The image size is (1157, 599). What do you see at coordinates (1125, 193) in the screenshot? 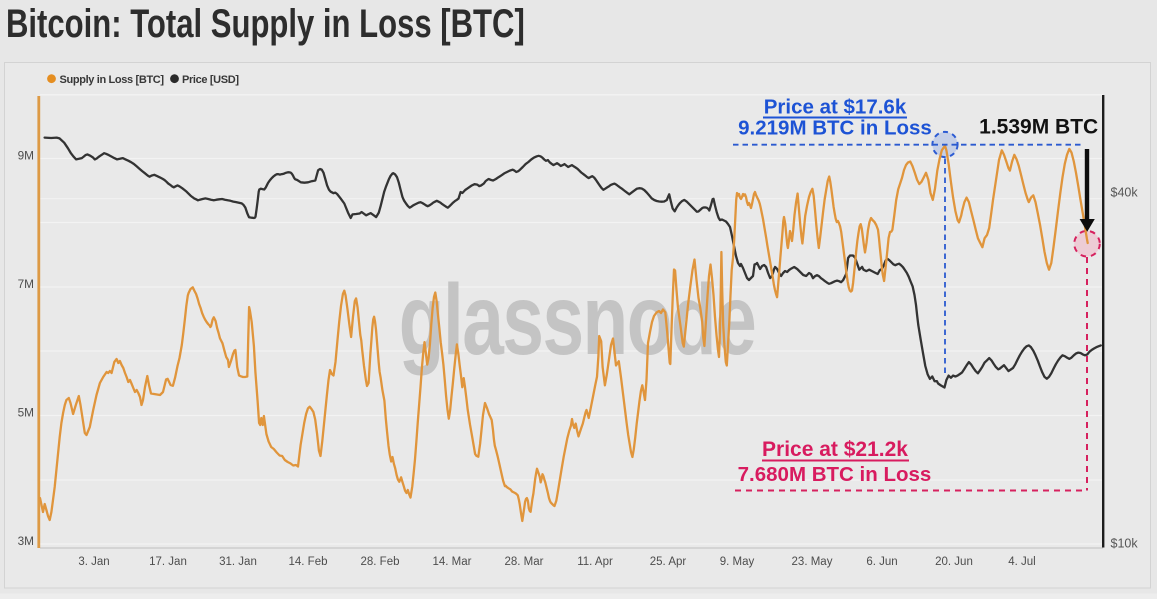
I see `svg-text: $40k` at bounding box center [1125, 193].